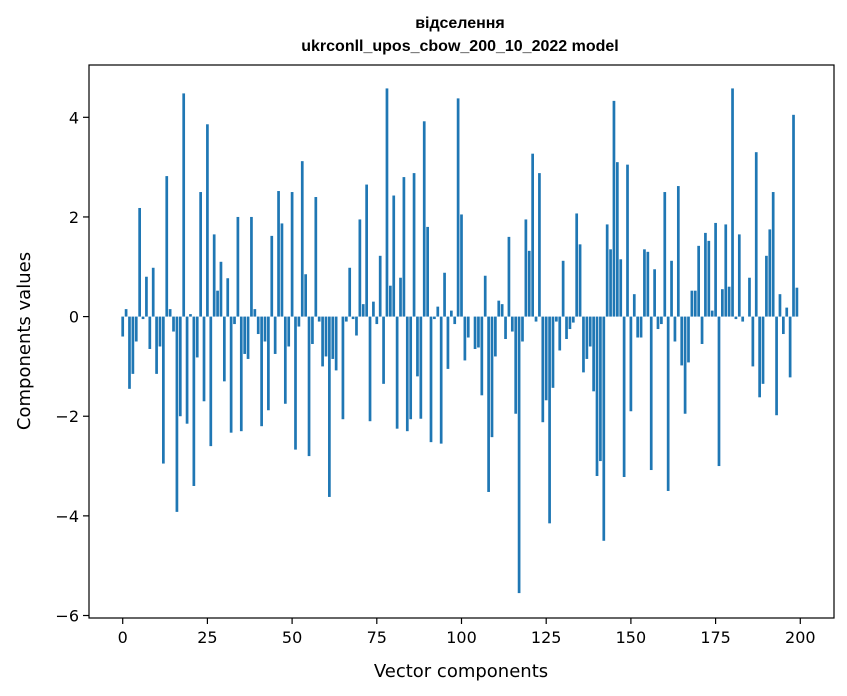 This screenshot has height=696, width=847. What do you see at coordinates (715, 637) in the screenshot?
I see `x-tick-label: 175` at bounding box center [715, 637].